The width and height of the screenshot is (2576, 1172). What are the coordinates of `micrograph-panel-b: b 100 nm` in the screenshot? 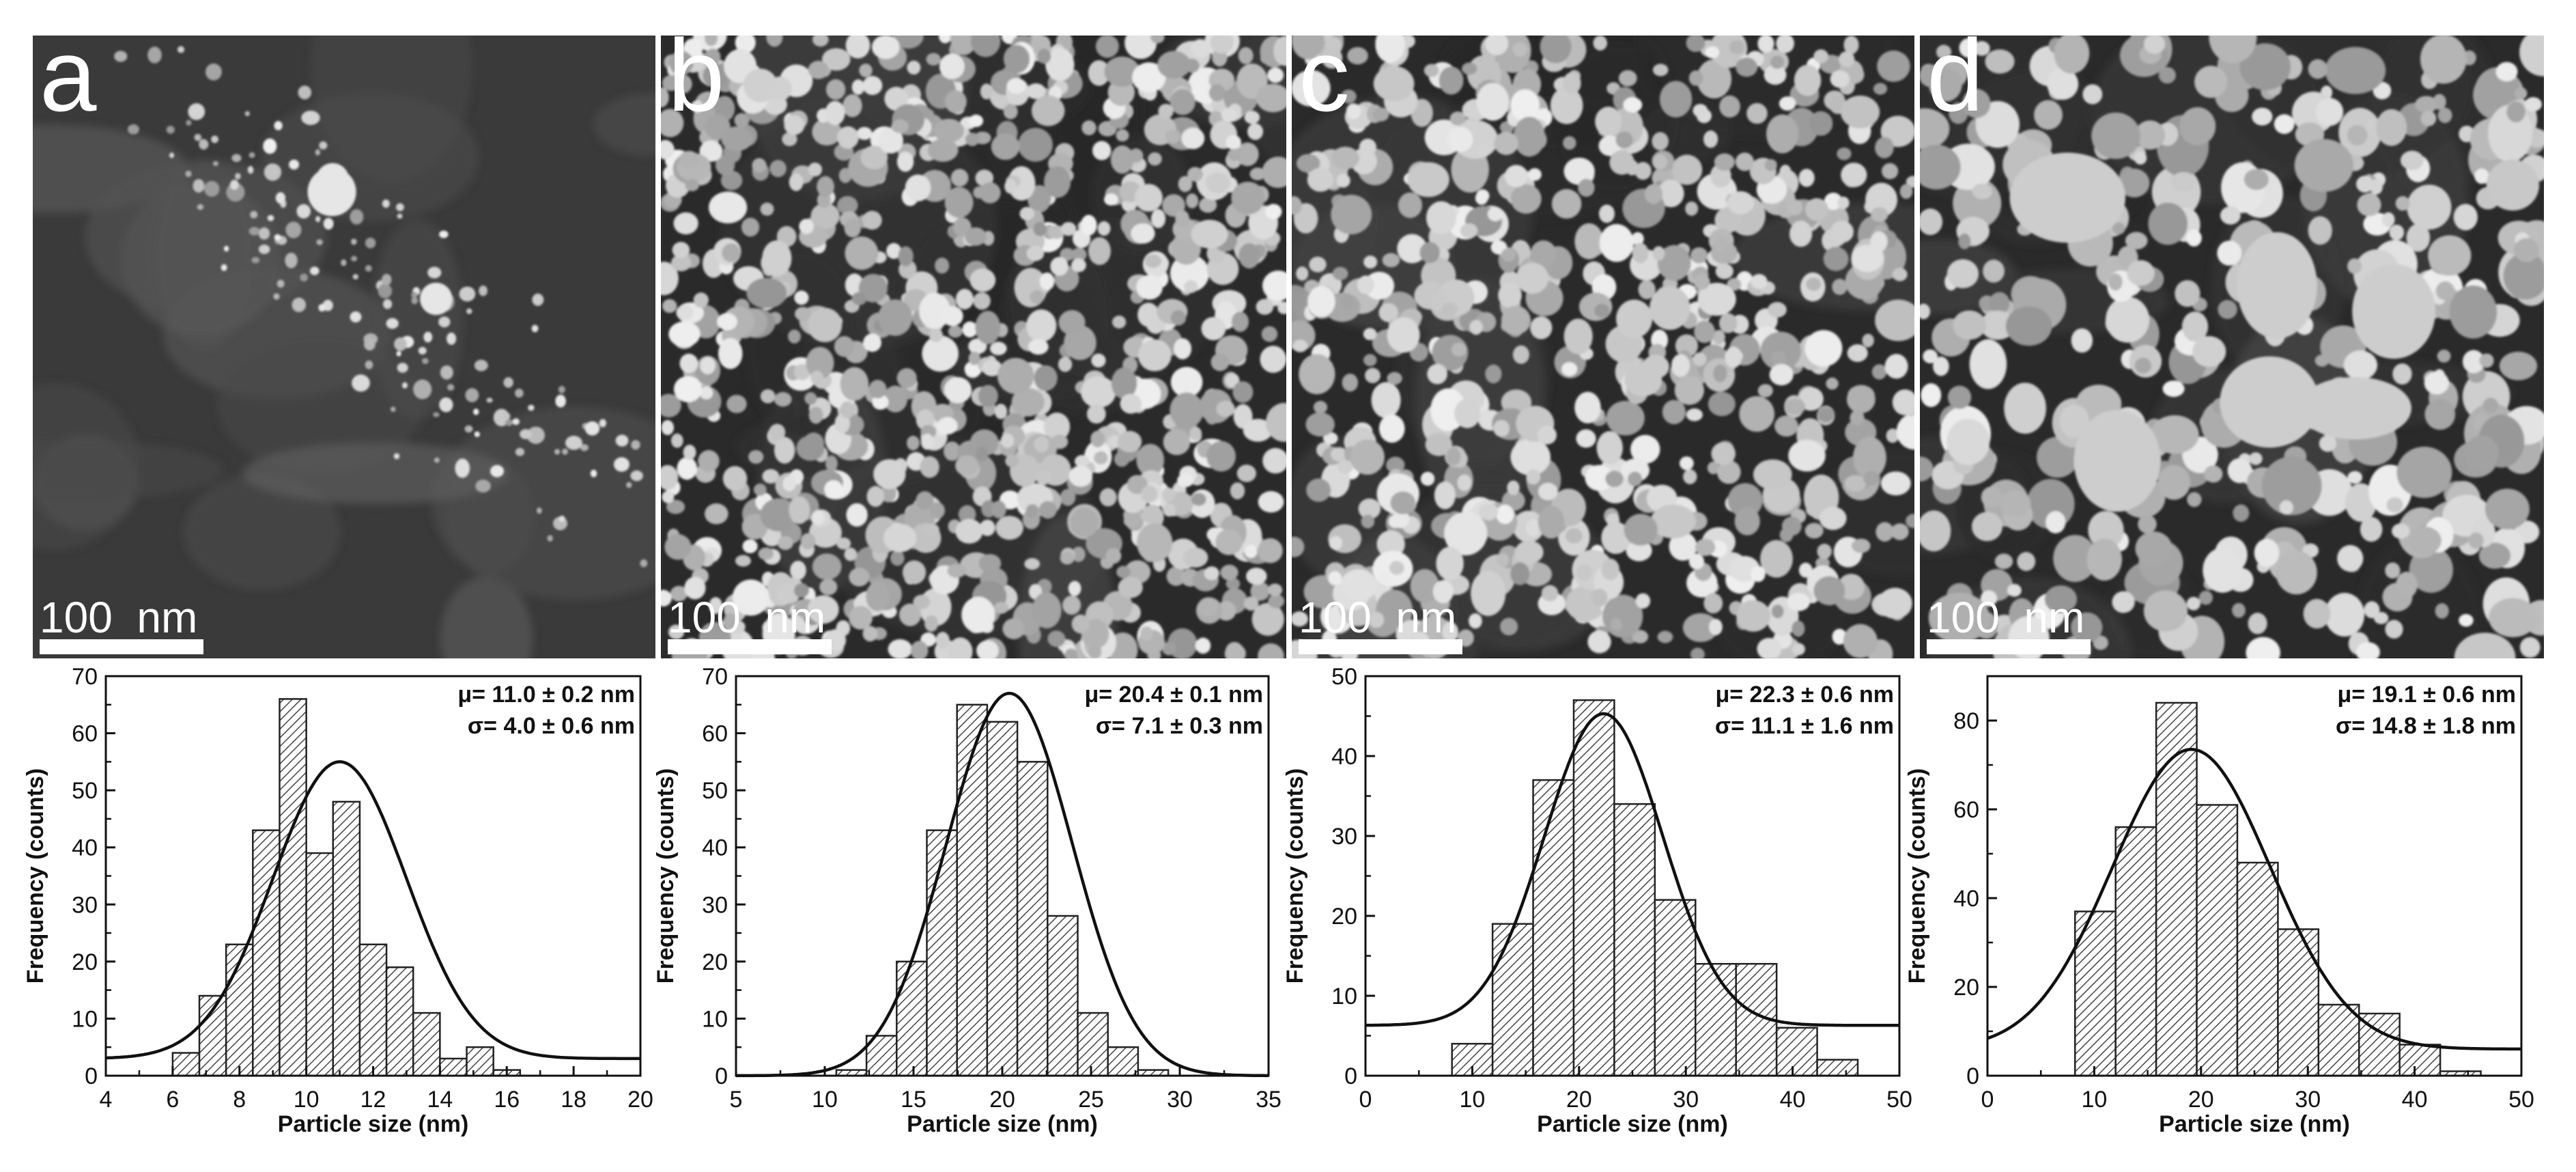 It's located at (973, 338).